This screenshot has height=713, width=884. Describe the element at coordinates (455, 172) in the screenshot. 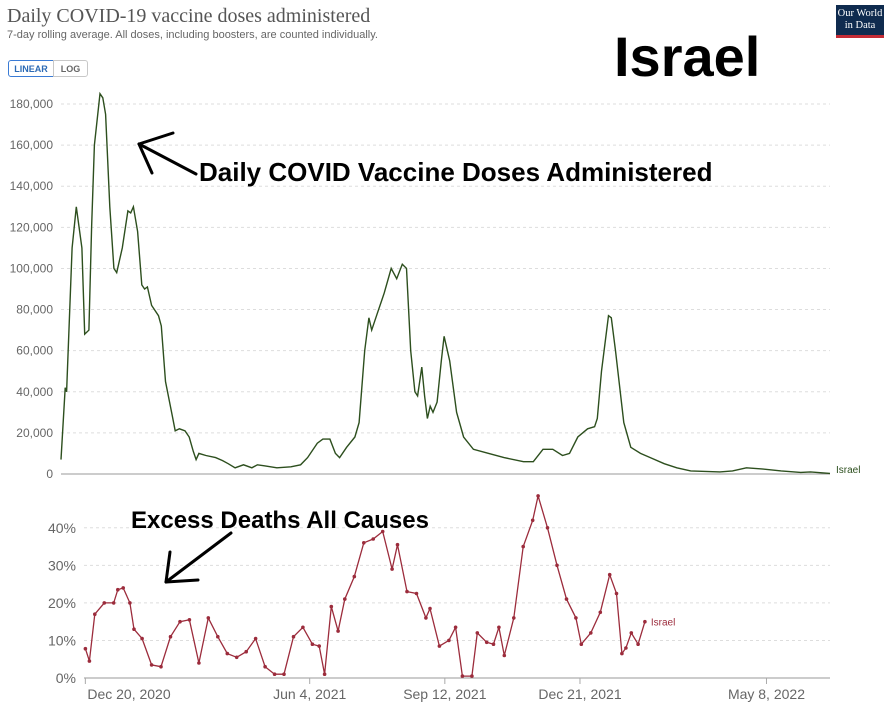

I see `top-annotation-label: Daily COVID Vaccine Doses Administered` at that location.